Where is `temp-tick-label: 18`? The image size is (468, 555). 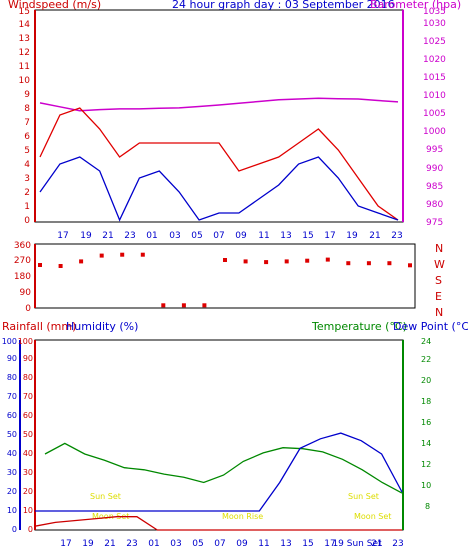
temp-tick-label: 18 is located at coordinates (426, 401).